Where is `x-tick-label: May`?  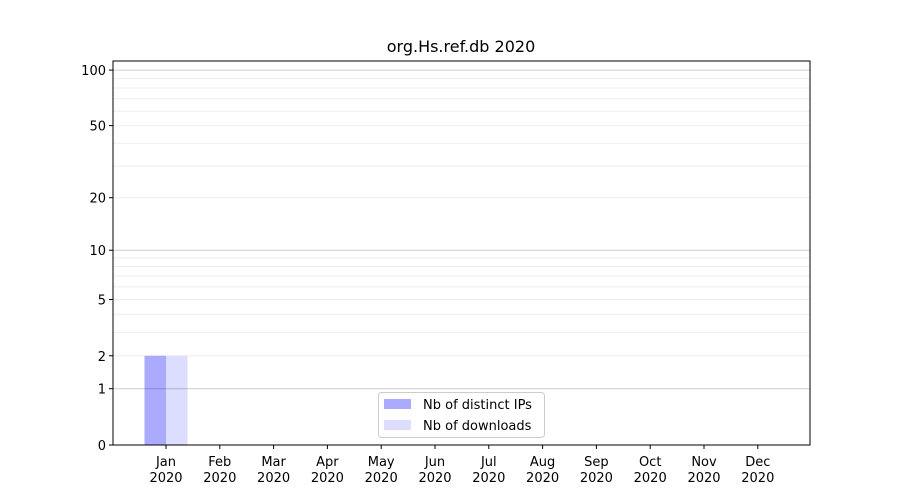
x-tick-label: May is located at coordinates (381, 462).